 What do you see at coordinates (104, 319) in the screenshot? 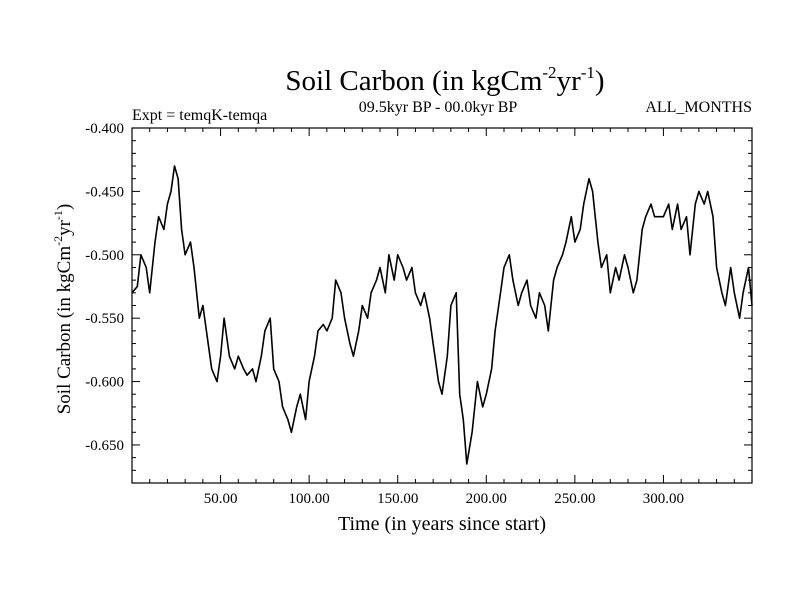
I see `y-tick-label: -0.550` at bounding box center [104, 319].